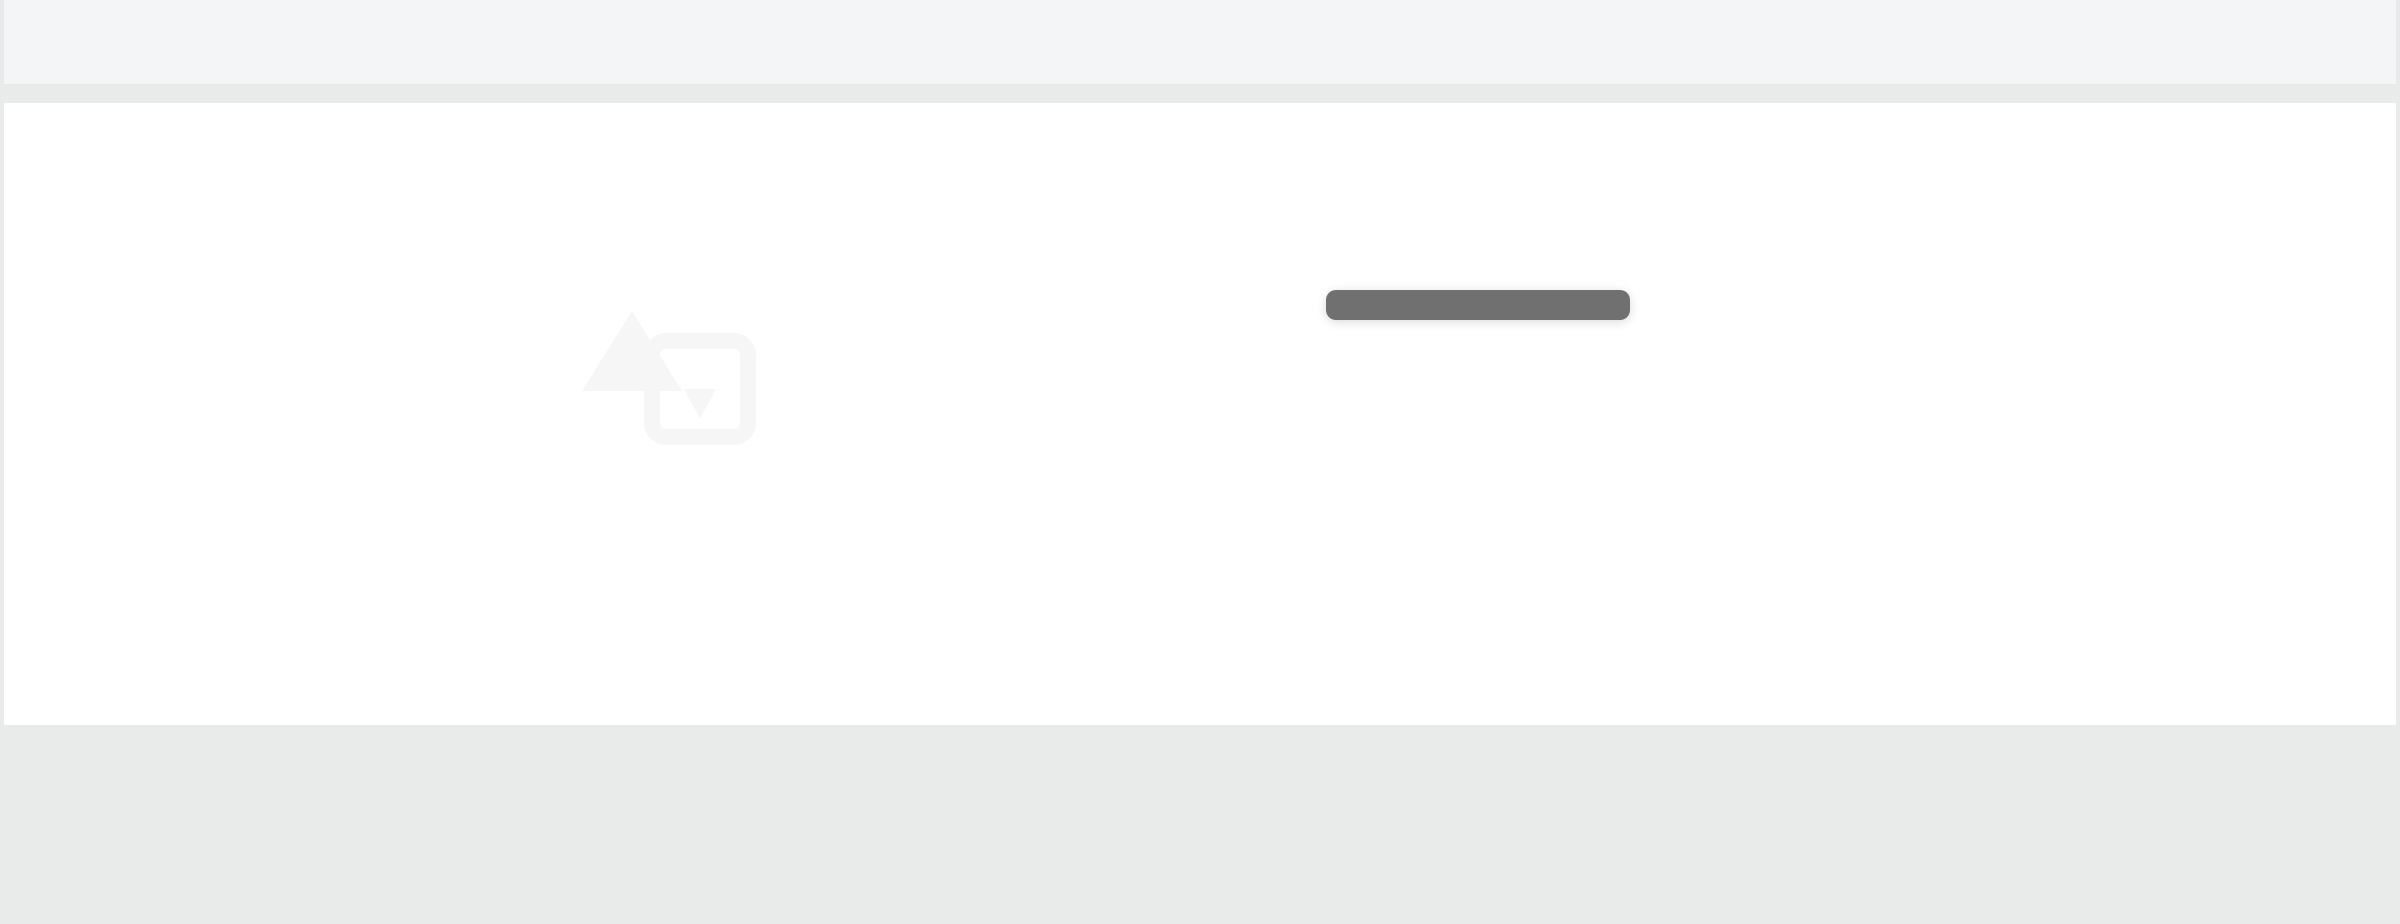 The image size is (2400, 924). Describe the element at coordinates (1200, 94) in the screenshot. I see `section-divider` at that location.